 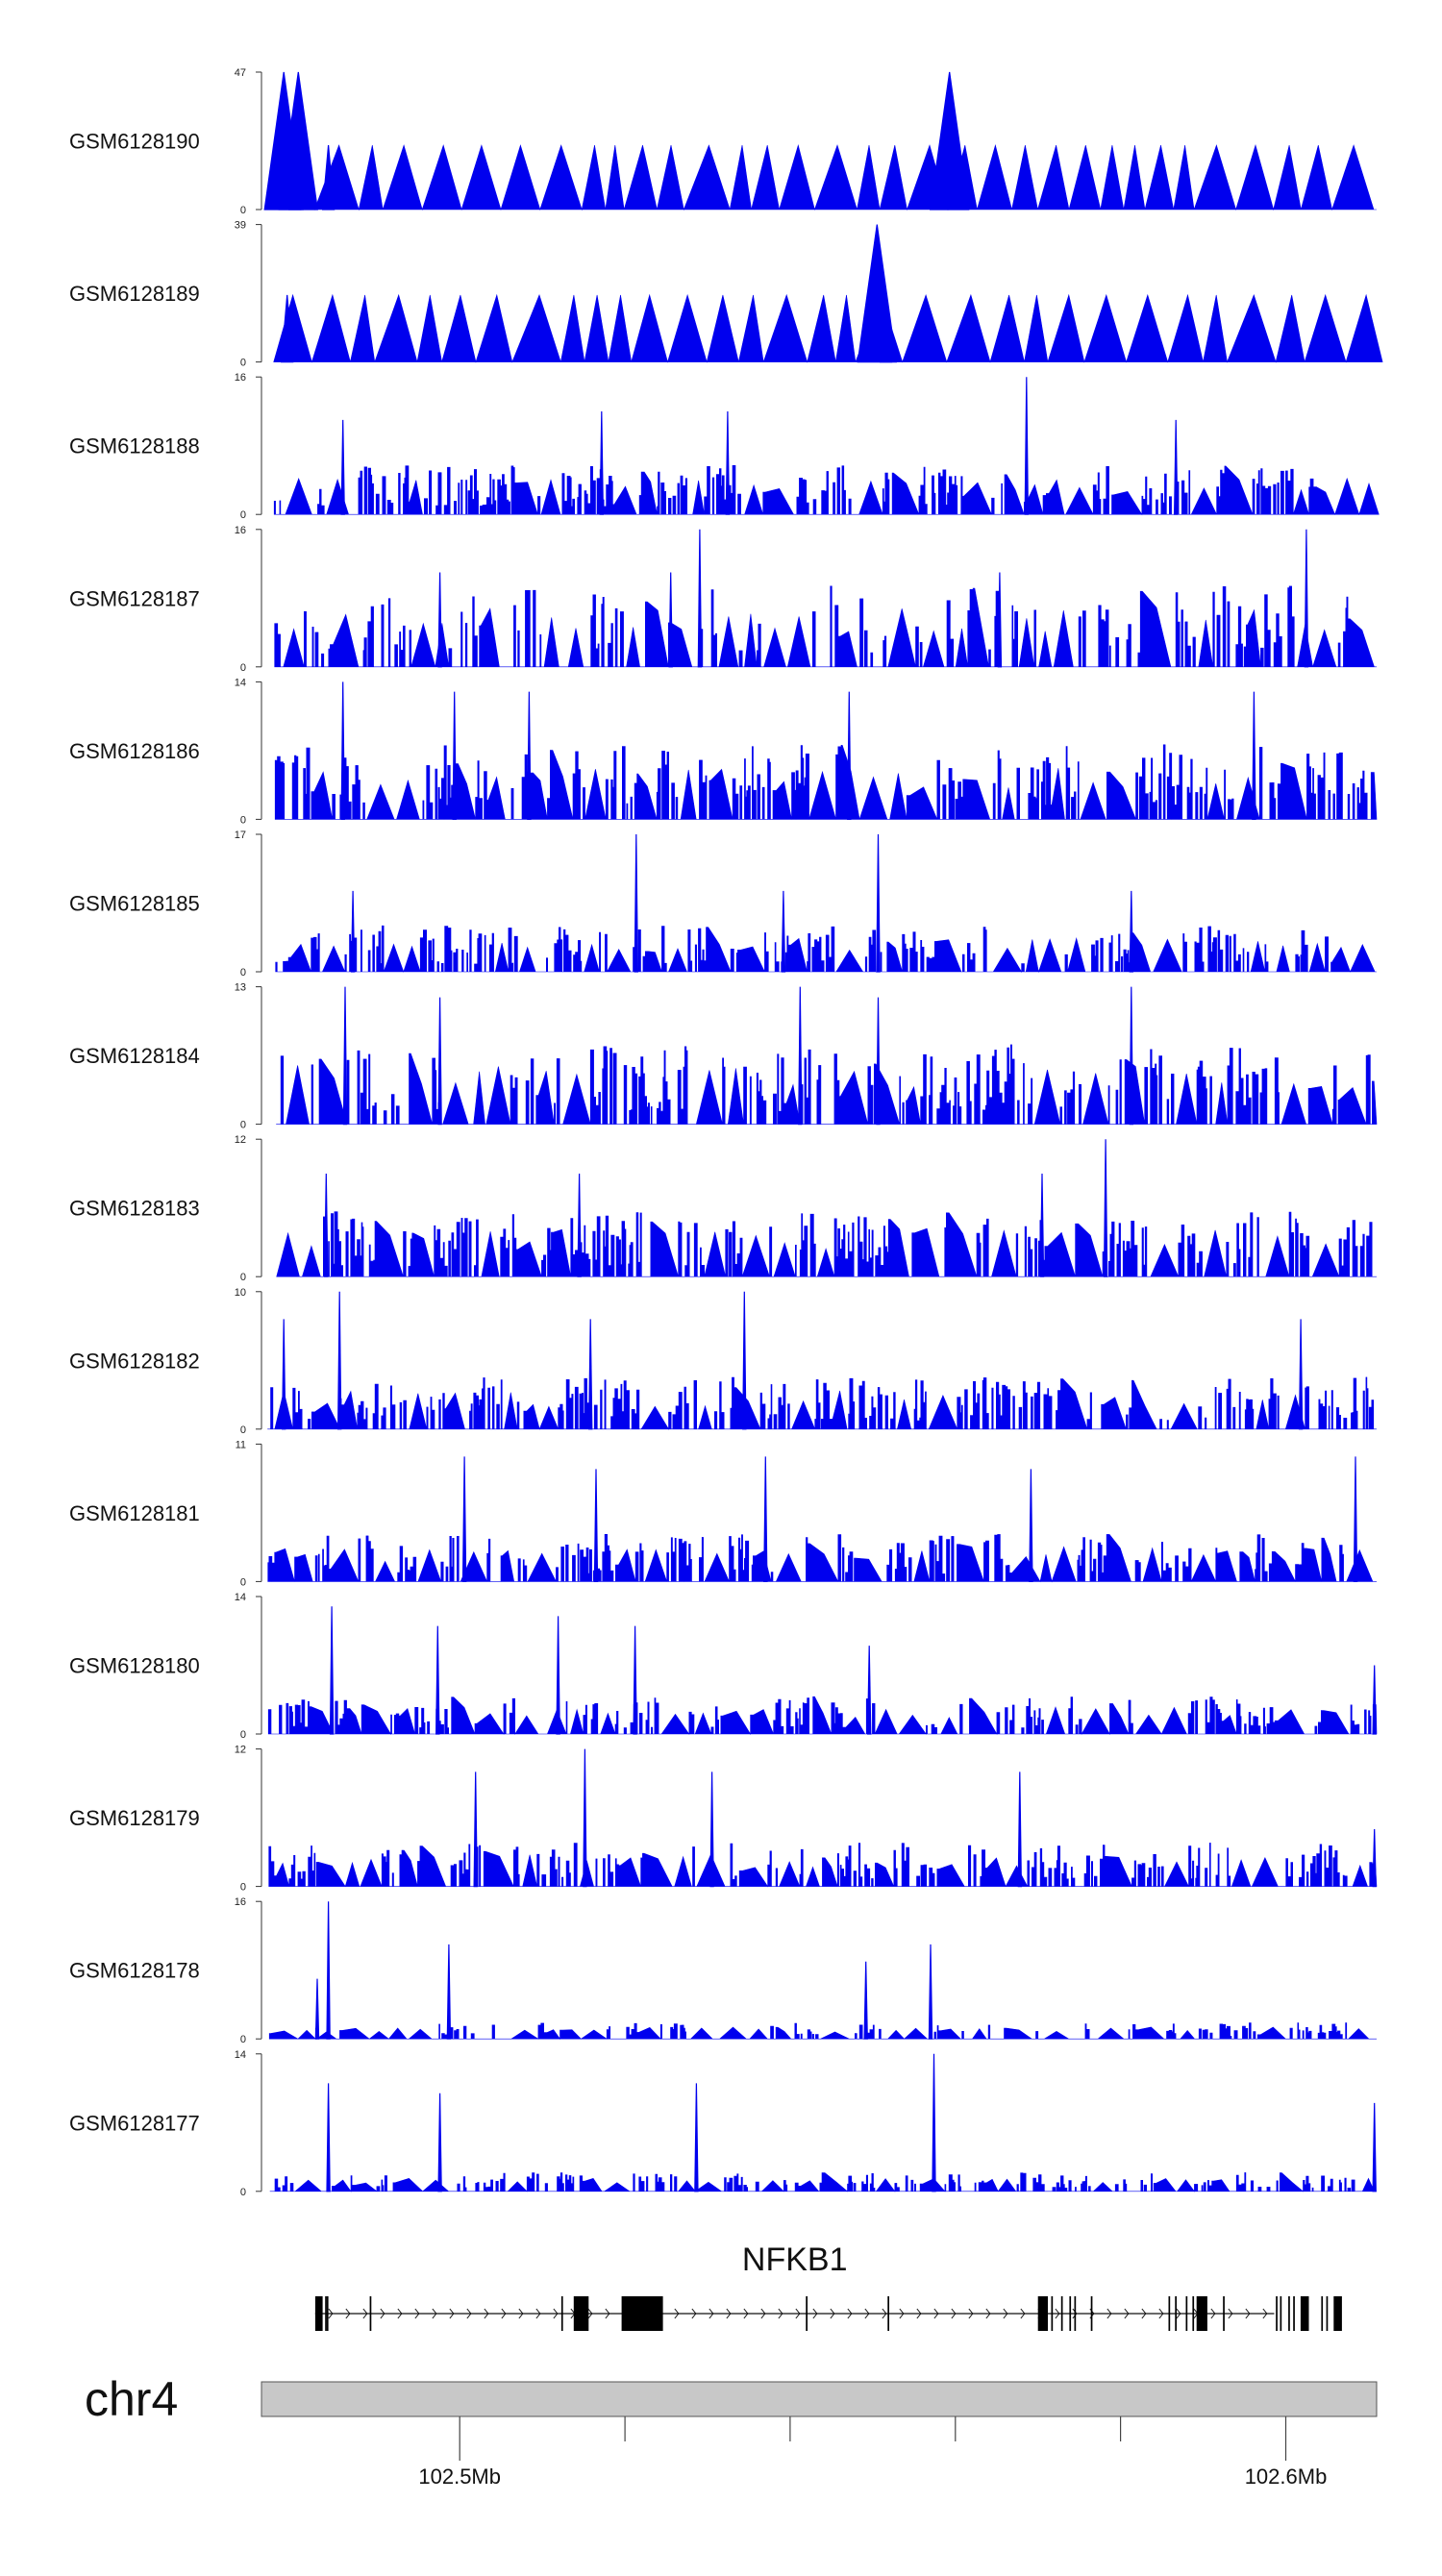 What do you see at coordinates (134, 1361) in the screenshot?
I see `track-label: GSM6128182` at bounding box center [134, 1361].